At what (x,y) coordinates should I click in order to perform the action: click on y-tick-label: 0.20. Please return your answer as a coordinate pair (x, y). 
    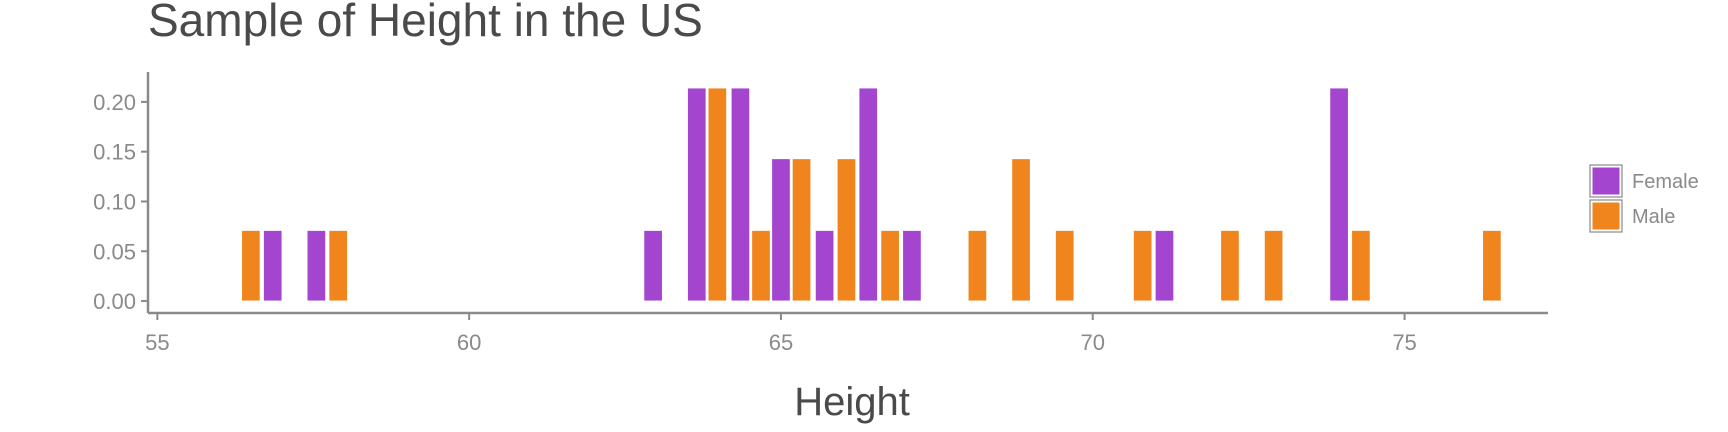
    Looking at the image, I should click on (114, 102).